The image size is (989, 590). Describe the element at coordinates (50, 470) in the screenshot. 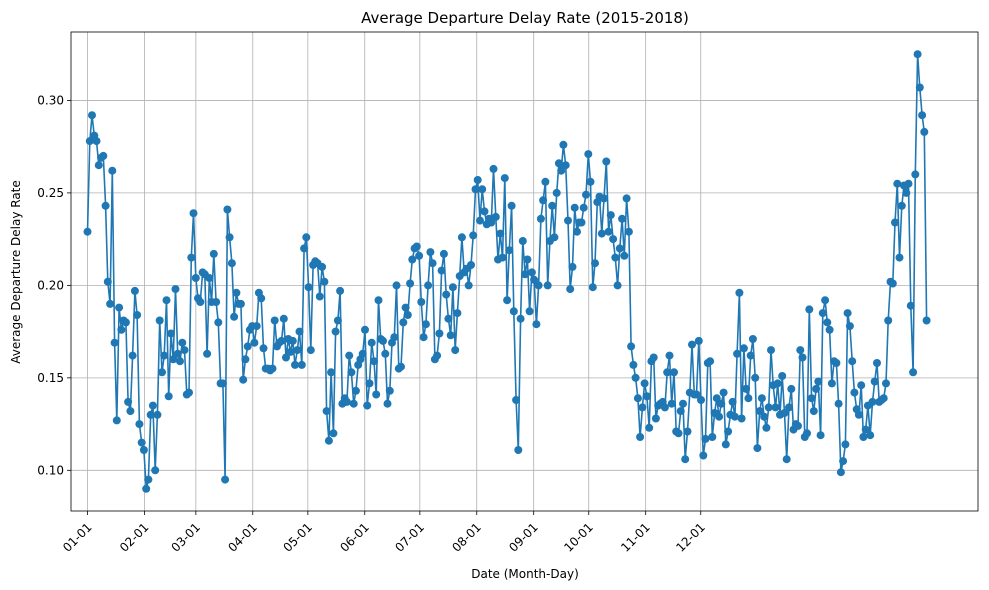

I see `y-tick-label: 0.10` at that location.